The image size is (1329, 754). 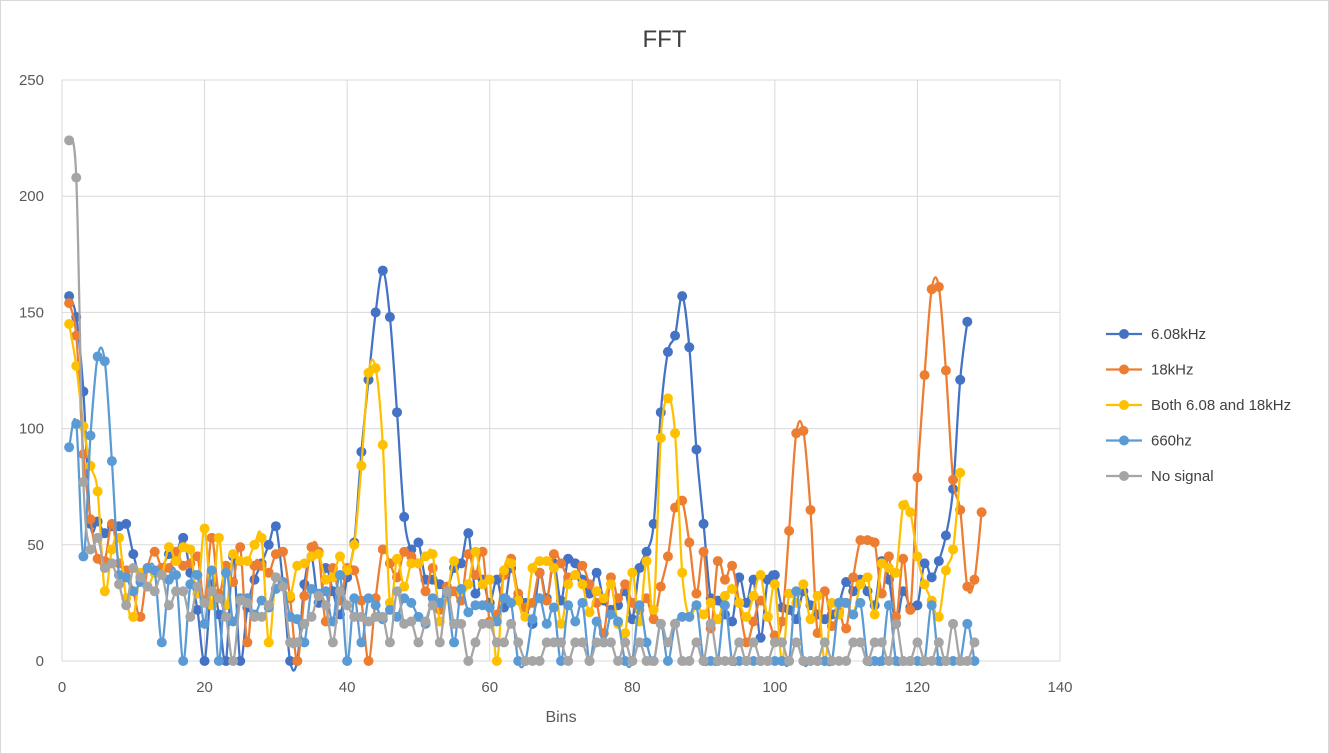 I want to click on x-axis-label: Bins, so click(x=560, y=717).